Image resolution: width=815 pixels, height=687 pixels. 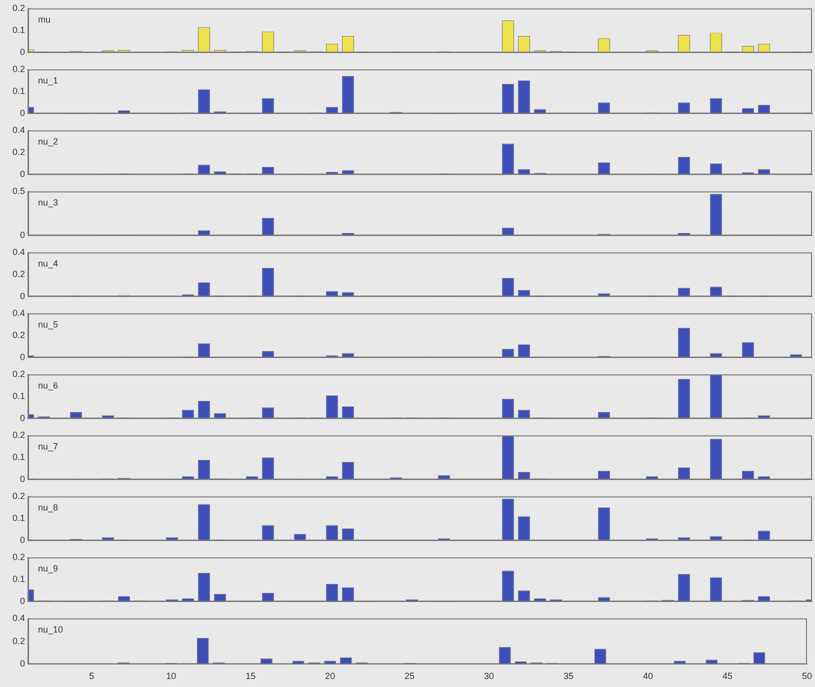 I want to click on x-tick-label: 40, so click(x=648, y=676).